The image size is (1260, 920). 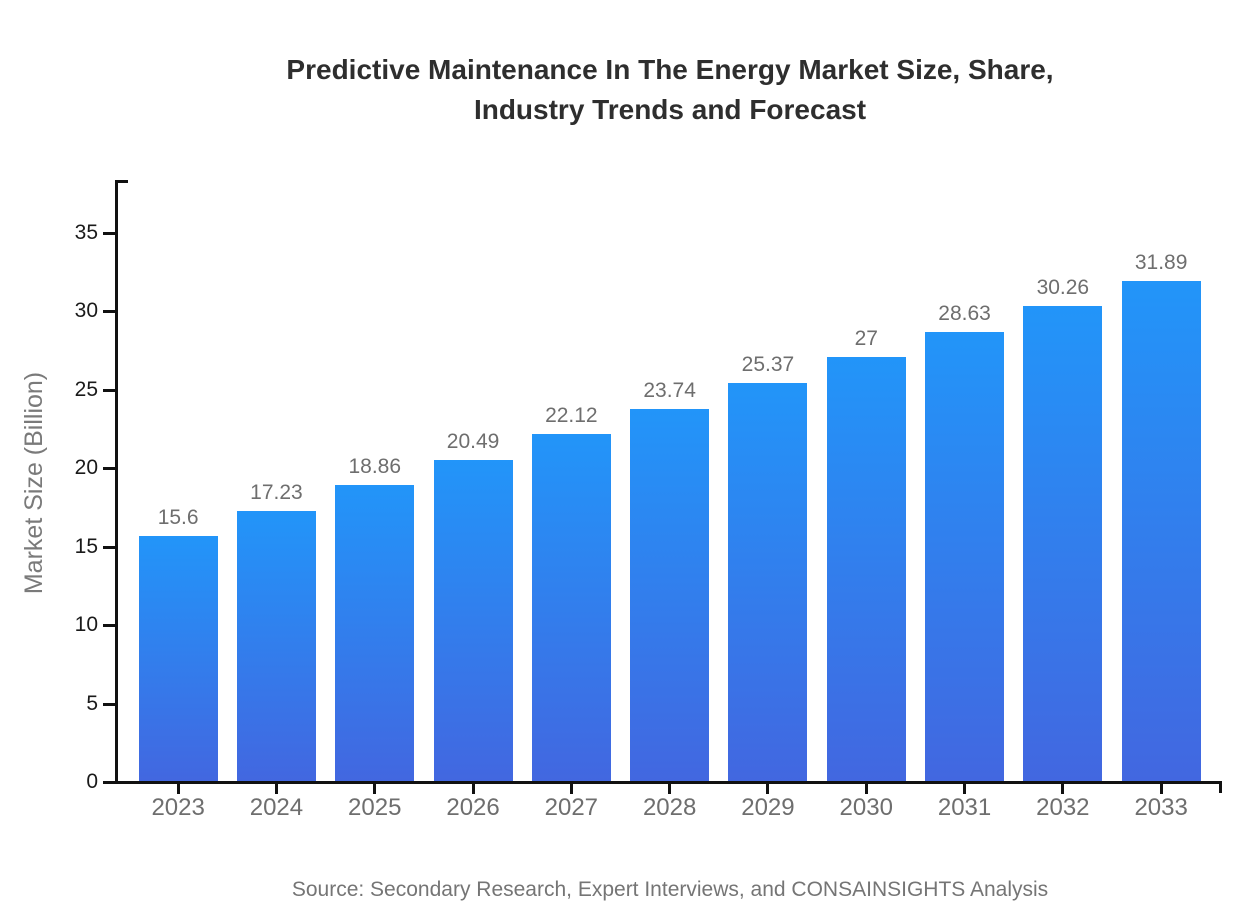 I want to click on x-axis-end-tick, so click(x=1220, y=788).